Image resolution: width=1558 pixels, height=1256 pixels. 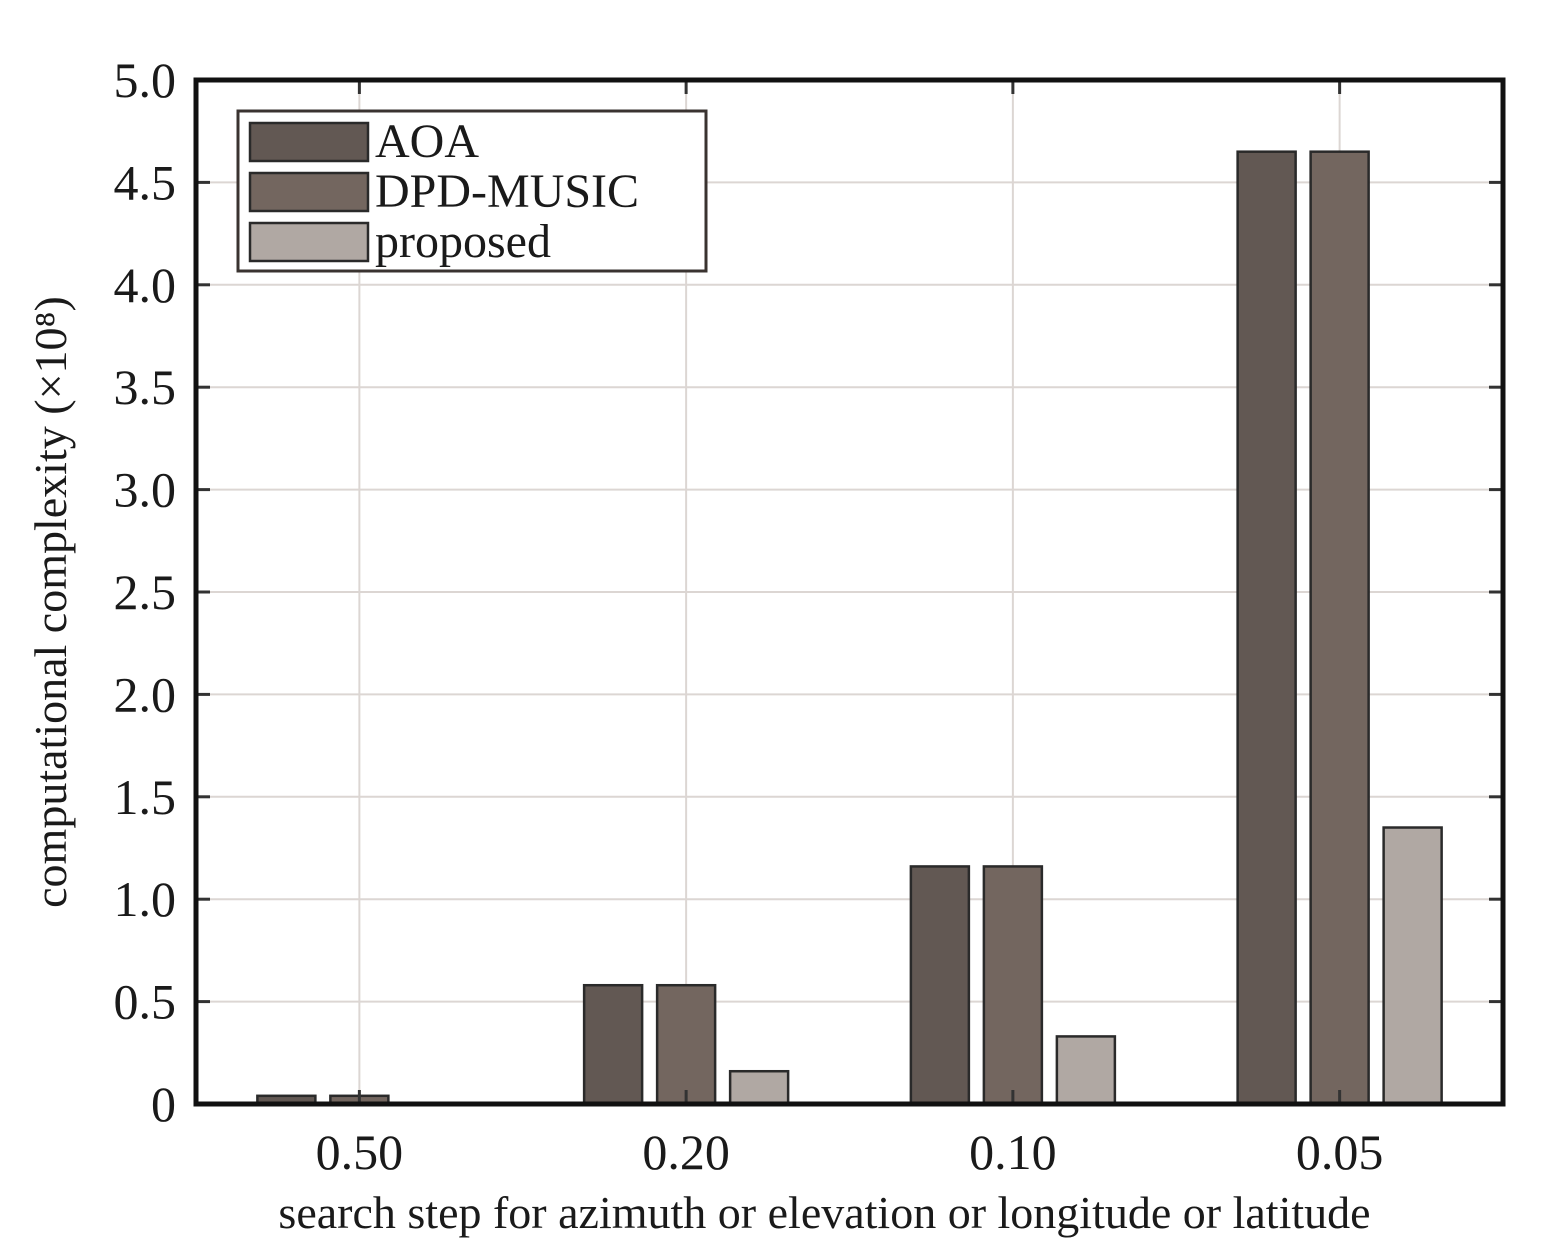 What do you see at coordinates (145, 387) in the screenshot?
I see `y-tick-label: 3.5` at bounding box center [145, 387].